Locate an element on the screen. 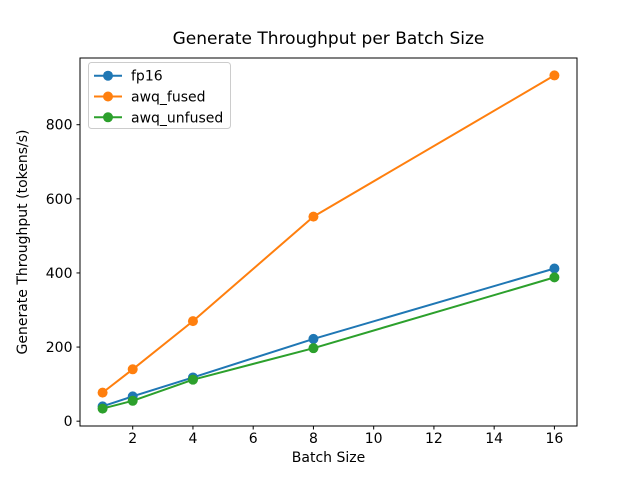  legend-item: fp16 is located at coordinates (128, 77).